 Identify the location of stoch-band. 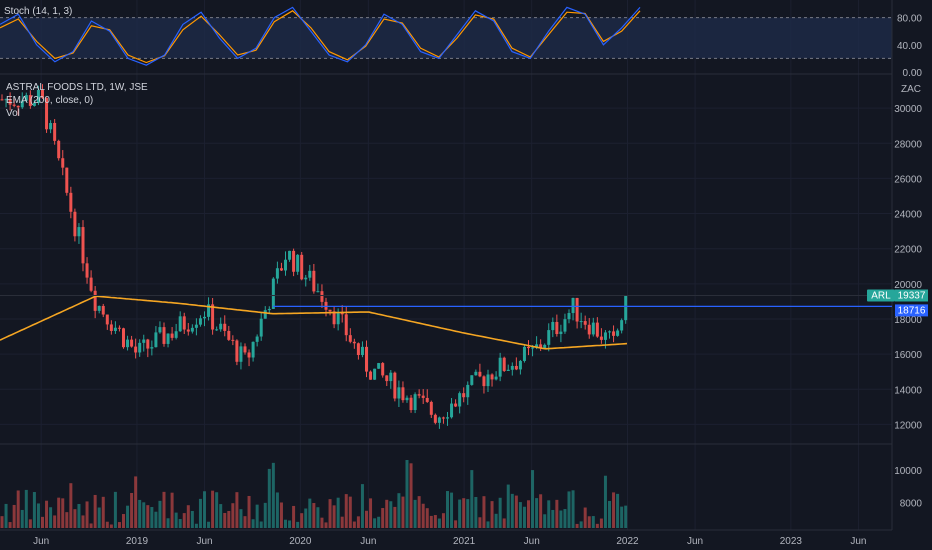
(446, 38).